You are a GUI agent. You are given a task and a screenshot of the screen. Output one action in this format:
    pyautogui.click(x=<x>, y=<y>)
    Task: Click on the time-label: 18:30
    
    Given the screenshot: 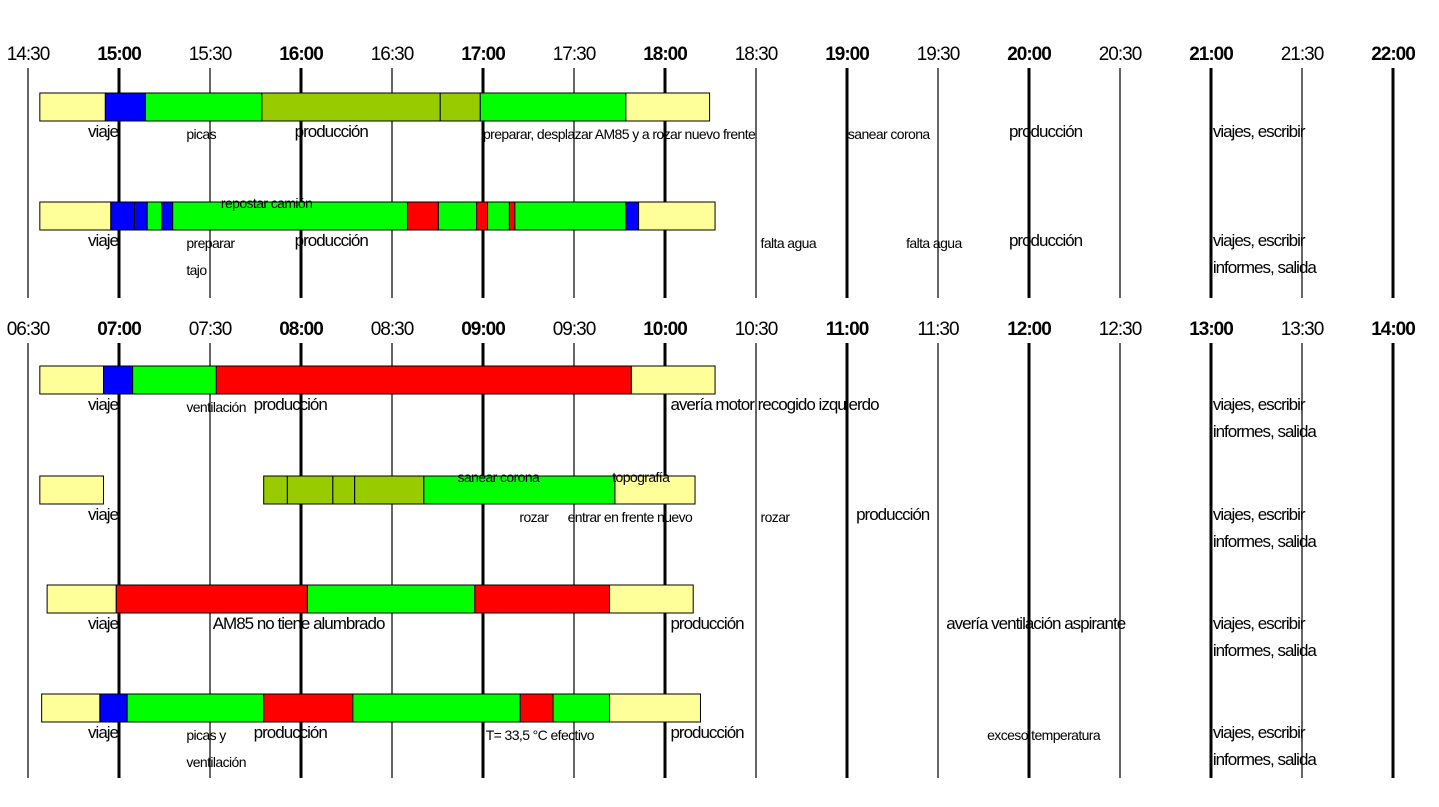 What is the action you would take?
    pyautogui.click(x=756, y=54)
    